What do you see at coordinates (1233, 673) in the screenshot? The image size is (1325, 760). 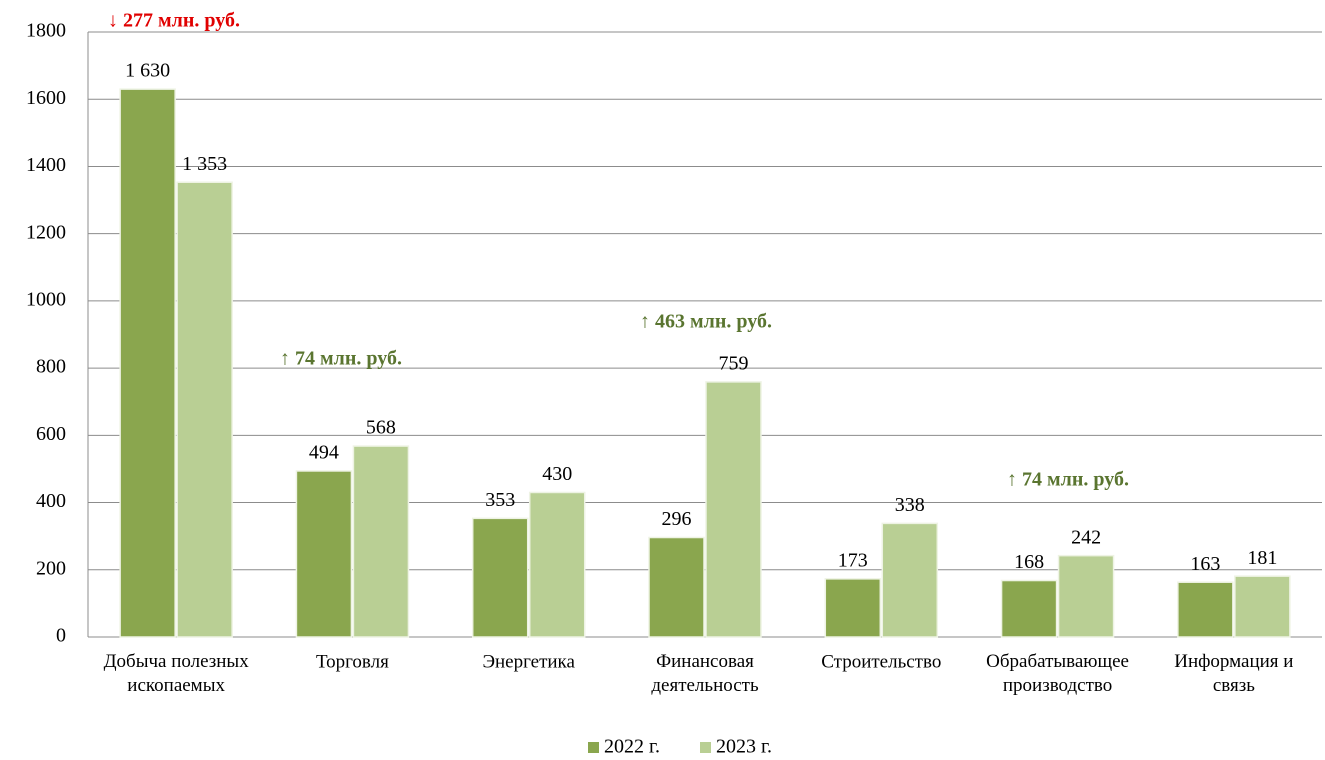 I see `x-tick-label: Информация и связь` at bounding box center [1233, 673].